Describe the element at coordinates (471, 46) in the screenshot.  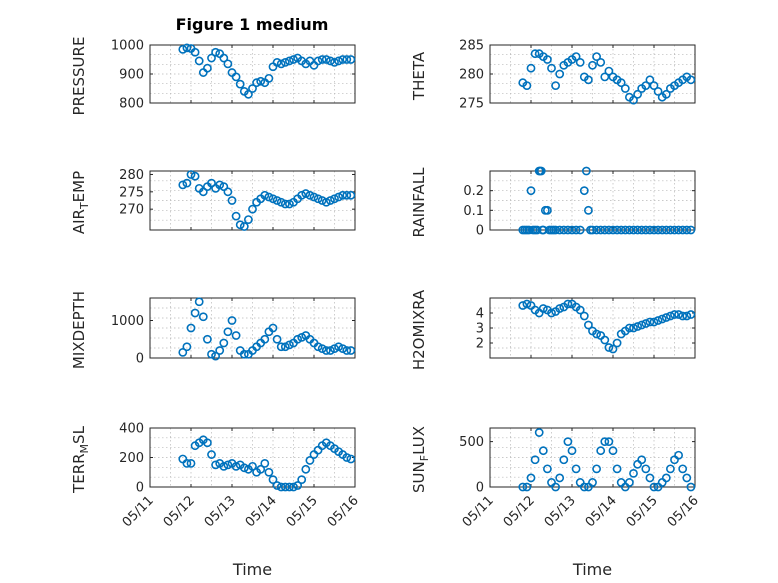
I see `y-tick-label: 285` at that location.